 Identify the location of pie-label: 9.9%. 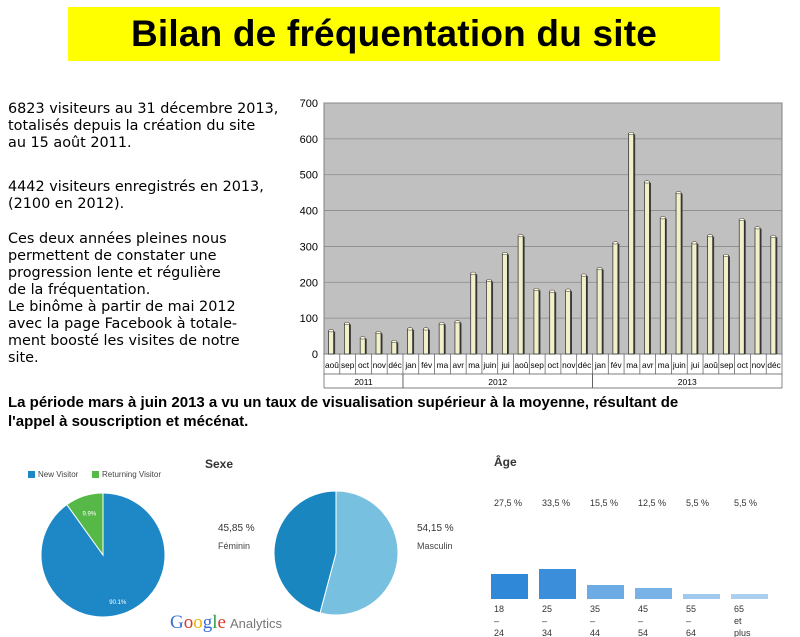
(89, 515).